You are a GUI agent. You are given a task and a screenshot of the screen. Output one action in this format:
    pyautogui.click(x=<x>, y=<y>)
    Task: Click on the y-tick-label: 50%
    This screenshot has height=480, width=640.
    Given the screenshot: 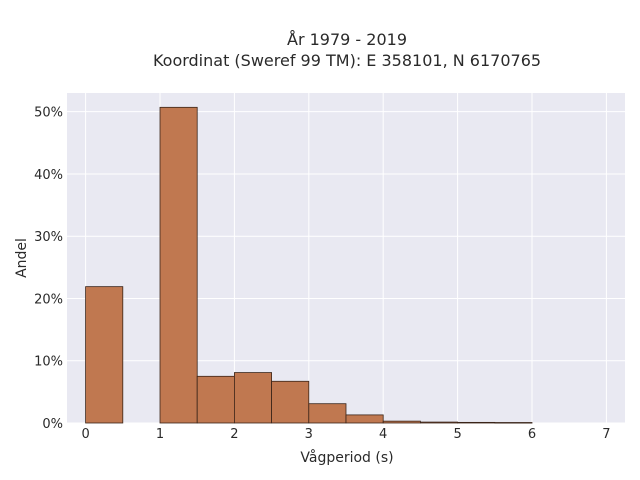 What is the action you would take?
    pyautogui.click(x=48, y=113)
    